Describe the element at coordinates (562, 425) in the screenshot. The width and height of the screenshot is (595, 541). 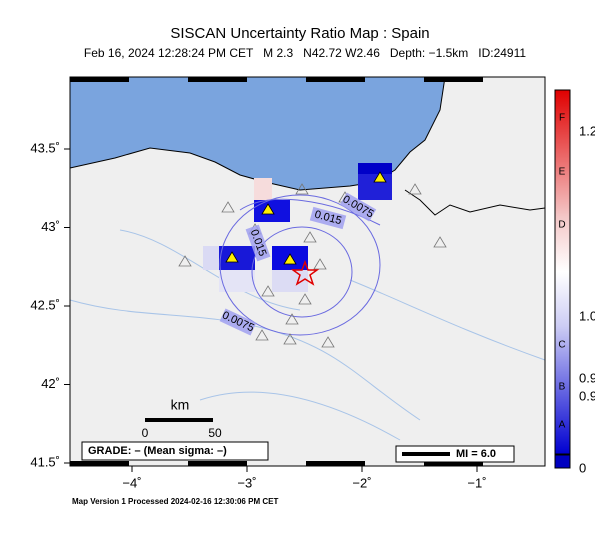
I see `colorbar-grade: A` at that location.